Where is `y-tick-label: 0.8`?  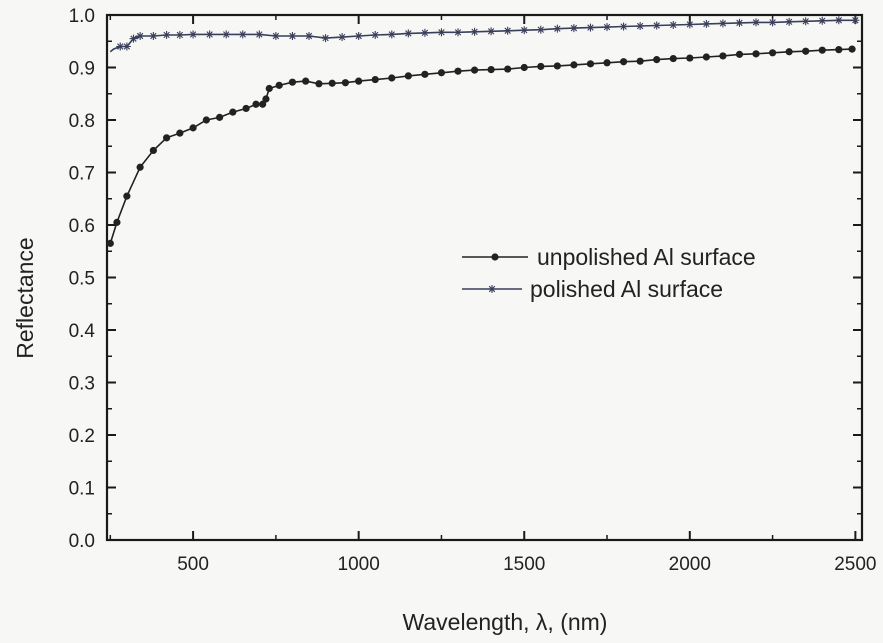
y-tick-label: 0.8 is located at coordinates (82, 121).